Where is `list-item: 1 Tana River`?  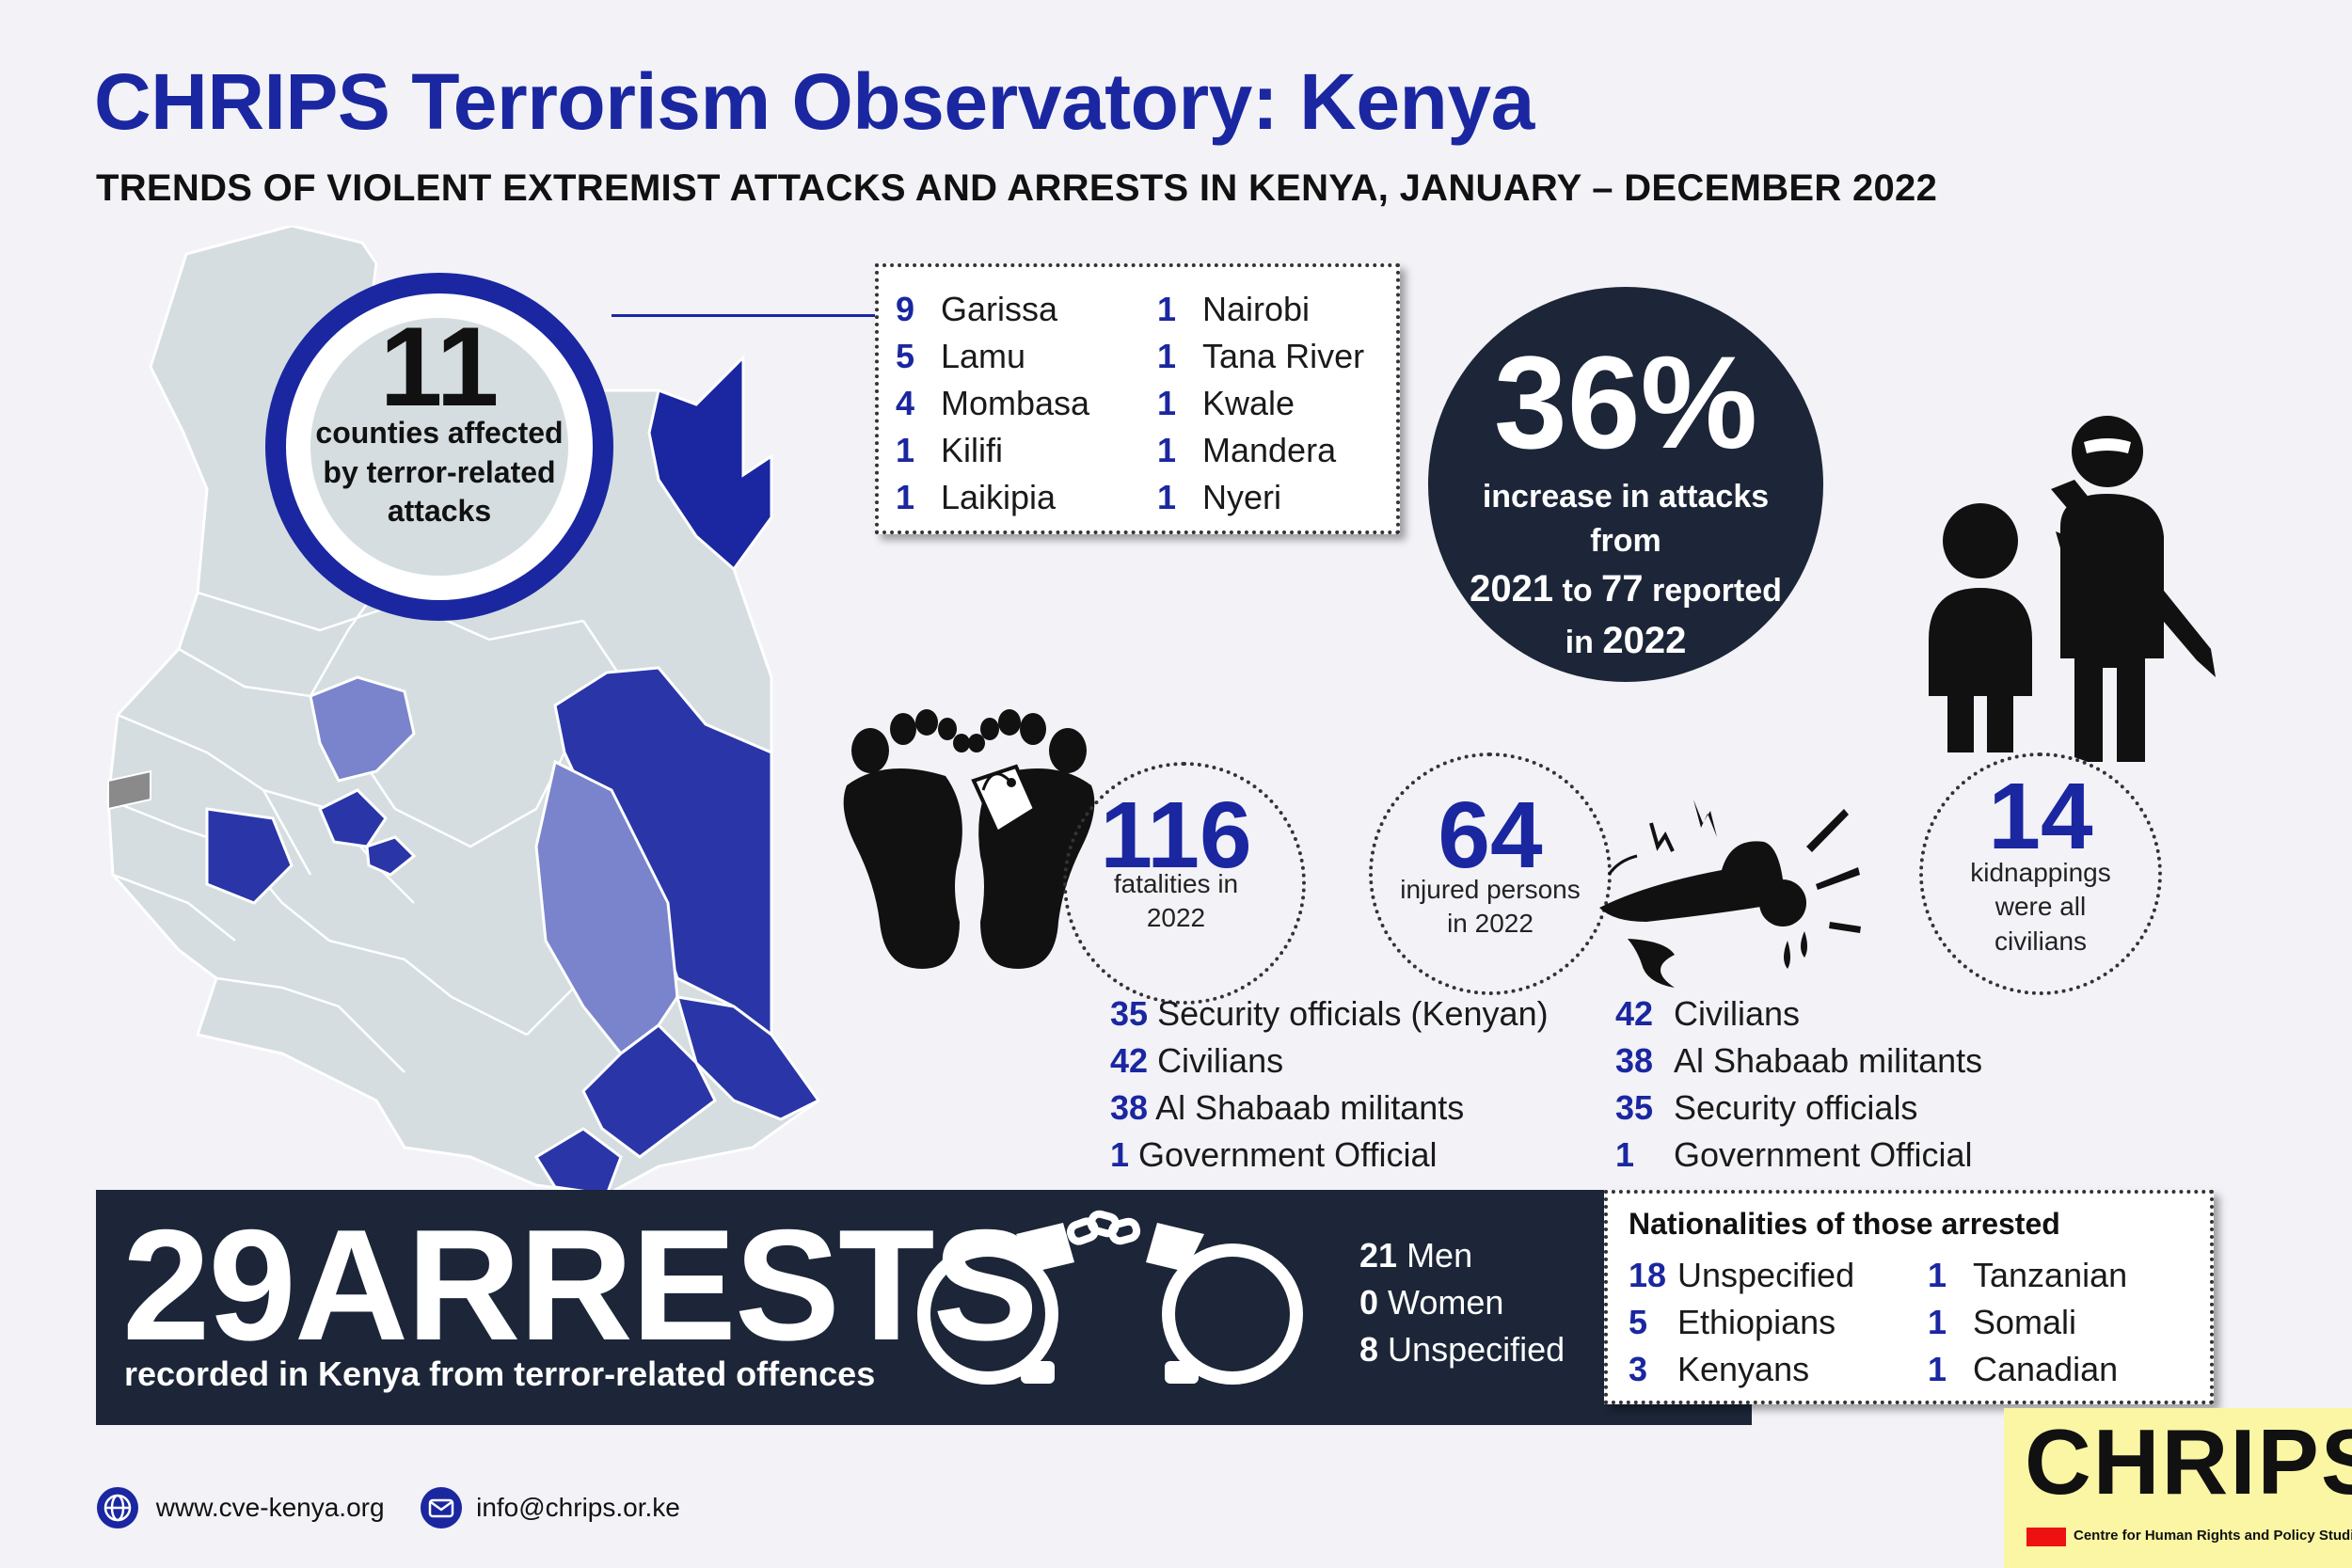
list-item: 1 Tana River is located at coordinates (1261, 356).